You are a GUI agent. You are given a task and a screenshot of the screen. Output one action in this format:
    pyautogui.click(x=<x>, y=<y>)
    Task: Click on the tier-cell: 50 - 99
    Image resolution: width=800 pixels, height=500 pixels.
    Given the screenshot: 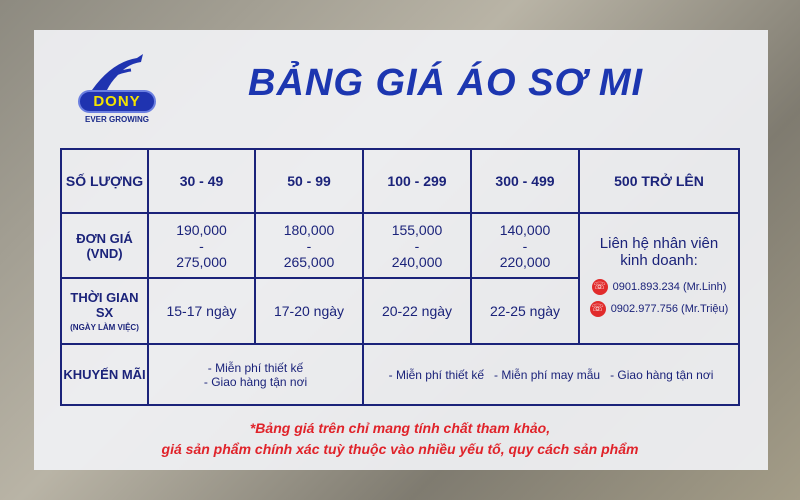 What is the action you would take?
    pyautogui.click(x=309, y=181)
    